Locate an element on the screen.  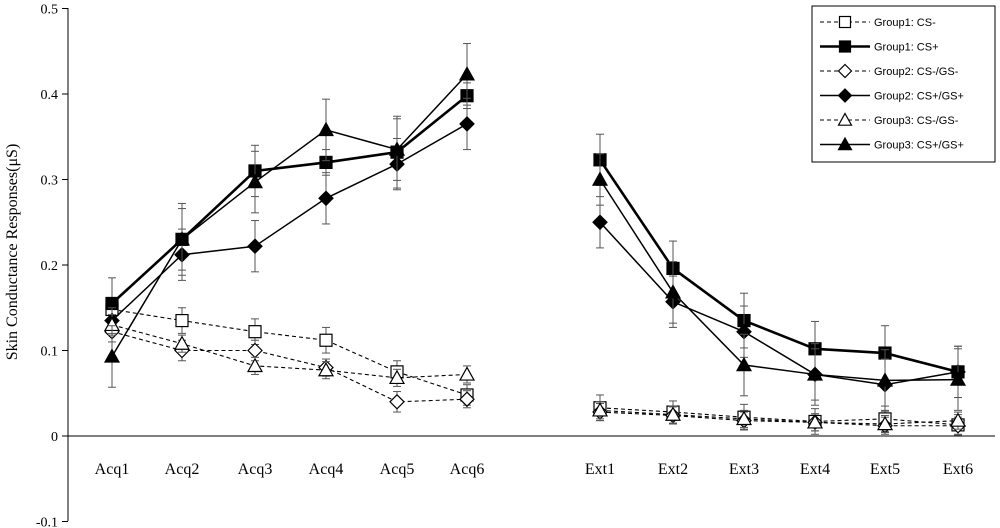
legend-label: Group2: CS-/GS- is located at coordinates (916, 72).